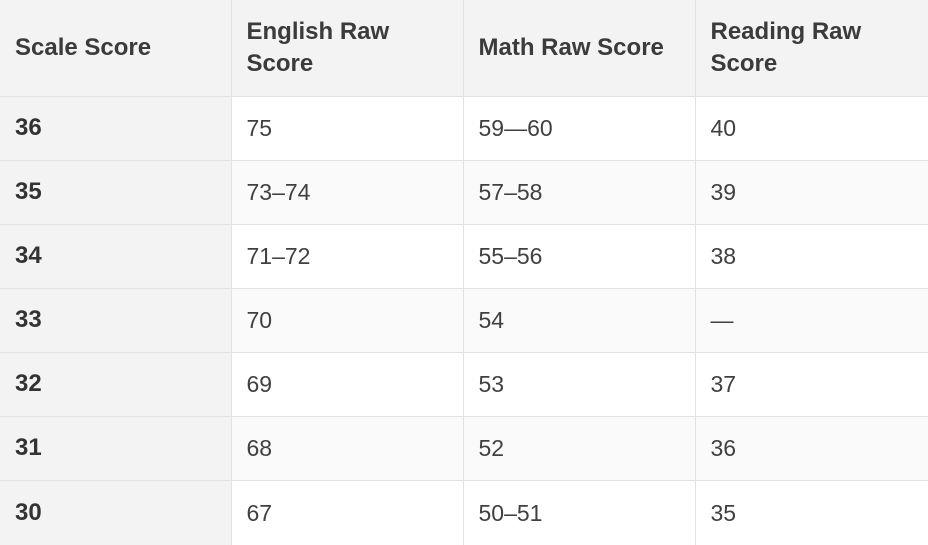 This screenshot has width=928, height=545. What do you see at coordinates (347, 256) in the screenshot?
I see `english-raw-cell: 71–72` at bounding box center [347, 256].